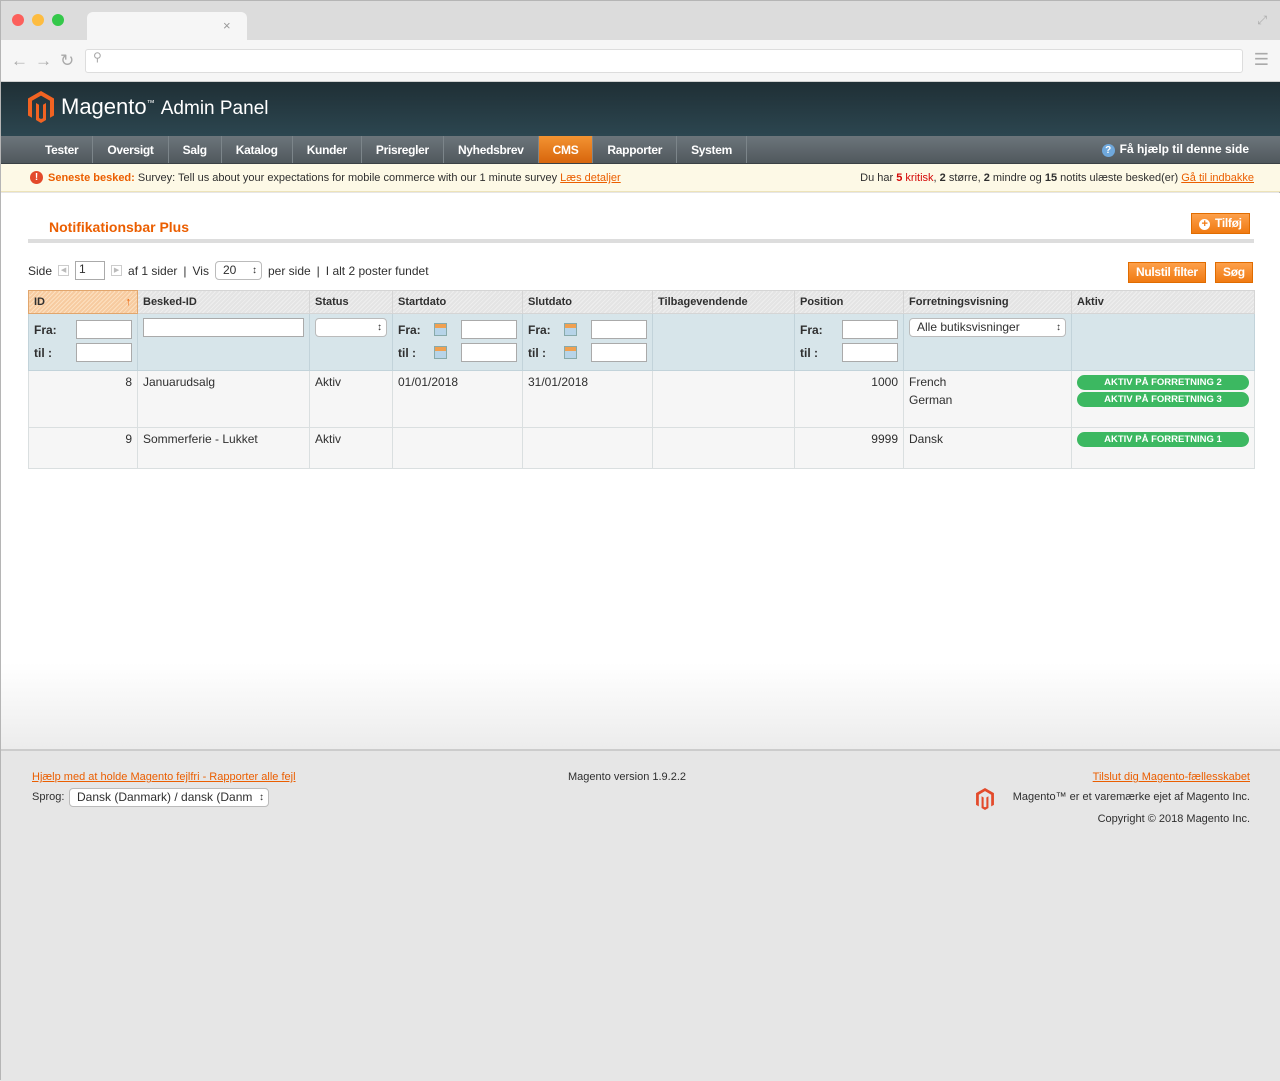  What do you see at coordinates (289, 270) in the screenshot?
I see `per-page-label: per side` at bounding box center [289, 270].